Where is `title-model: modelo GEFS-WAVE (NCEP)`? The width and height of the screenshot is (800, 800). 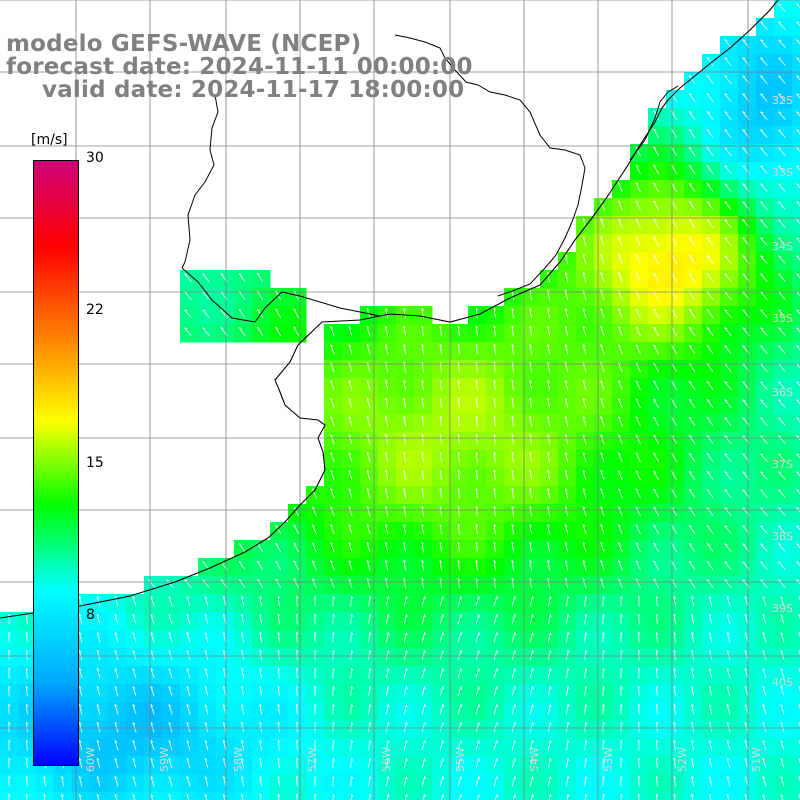 title-model: modelo GEFS-WAVE (NCEP) is located at coordinates (184, 44).